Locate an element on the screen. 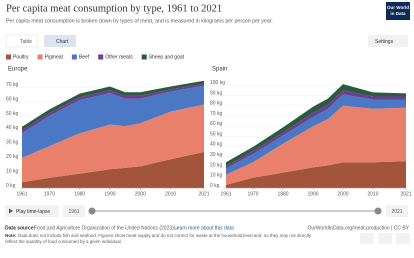 Image resolution: width=414 pixels, height=258 pixels. source-link: Learn more about this data is located at coordinates (204, 228).